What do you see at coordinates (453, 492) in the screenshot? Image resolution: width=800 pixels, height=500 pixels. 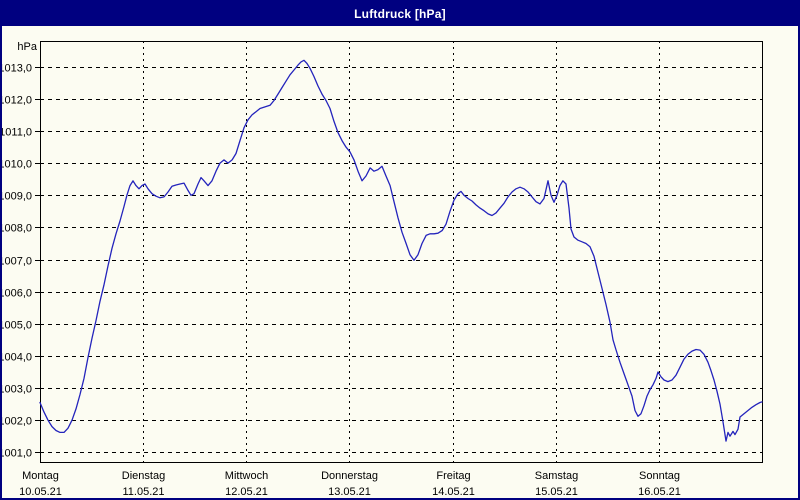 I see `day-date-label: 14.05.21` at bounding box center [453, 492].